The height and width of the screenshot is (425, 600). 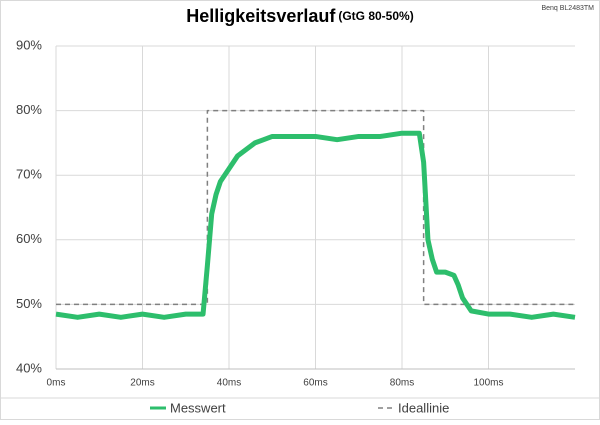 What do you see at coordinates (567, 8) in the screenshot?
I see `annotation: Benq BL2483TM` at bounding box center [567, 8].